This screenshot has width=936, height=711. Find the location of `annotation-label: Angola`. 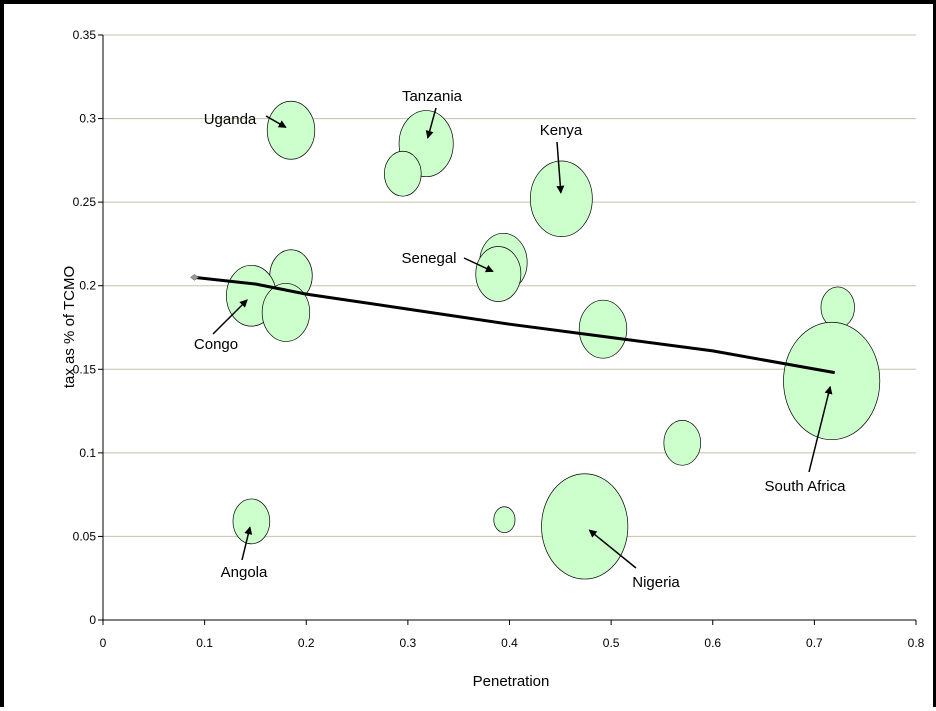

annotation-label: Angola is located at coordinates (244, 572).